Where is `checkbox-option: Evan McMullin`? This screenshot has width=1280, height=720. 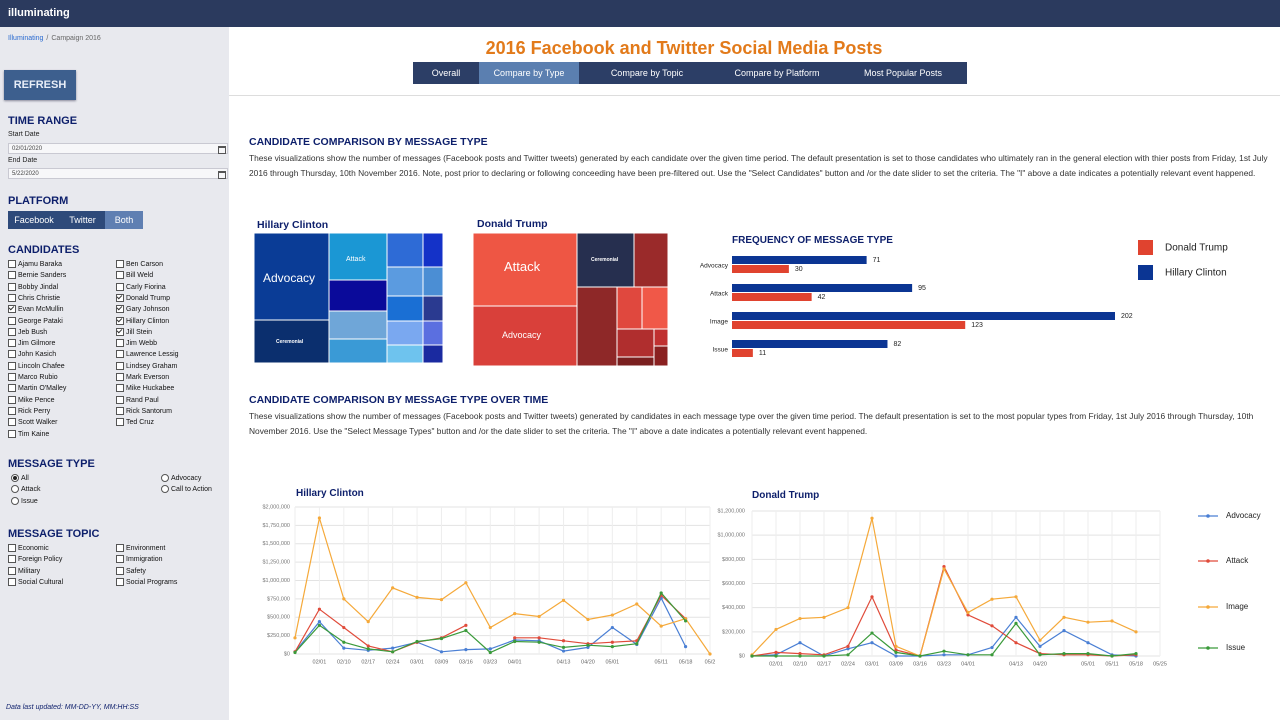
checkbox-option: Evan McMullin is located at coordinates (36, 309).